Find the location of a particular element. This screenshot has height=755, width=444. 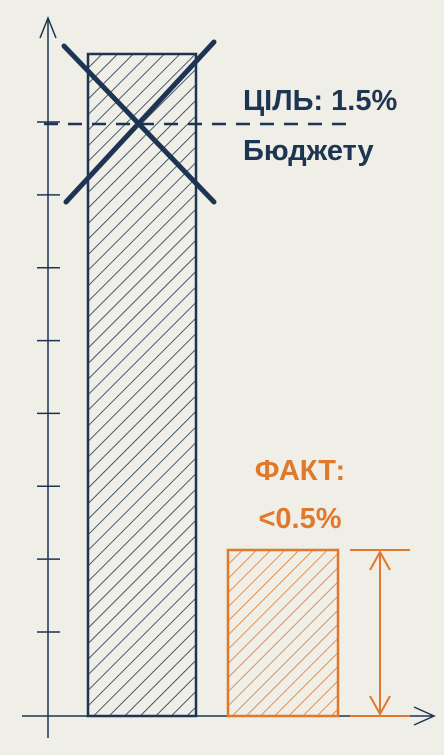

y-axis is located at coordinates (48, 376).